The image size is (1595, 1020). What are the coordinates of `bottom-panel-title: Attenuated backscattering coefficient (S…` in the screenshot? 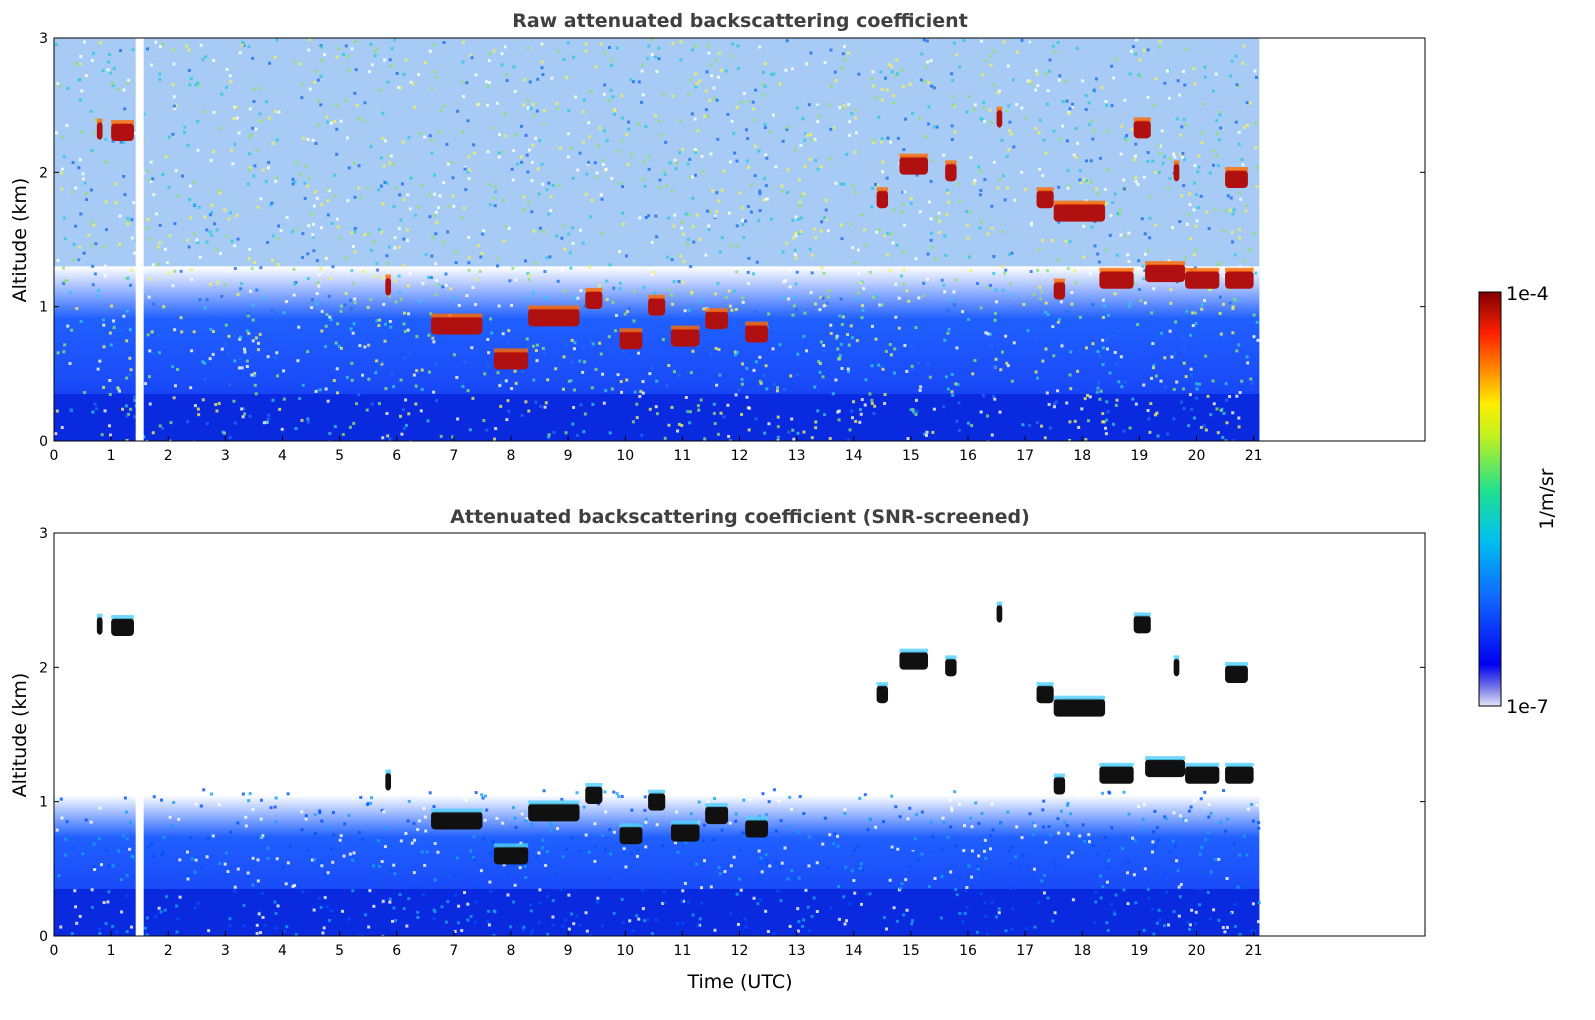 It's located at (740, 517).